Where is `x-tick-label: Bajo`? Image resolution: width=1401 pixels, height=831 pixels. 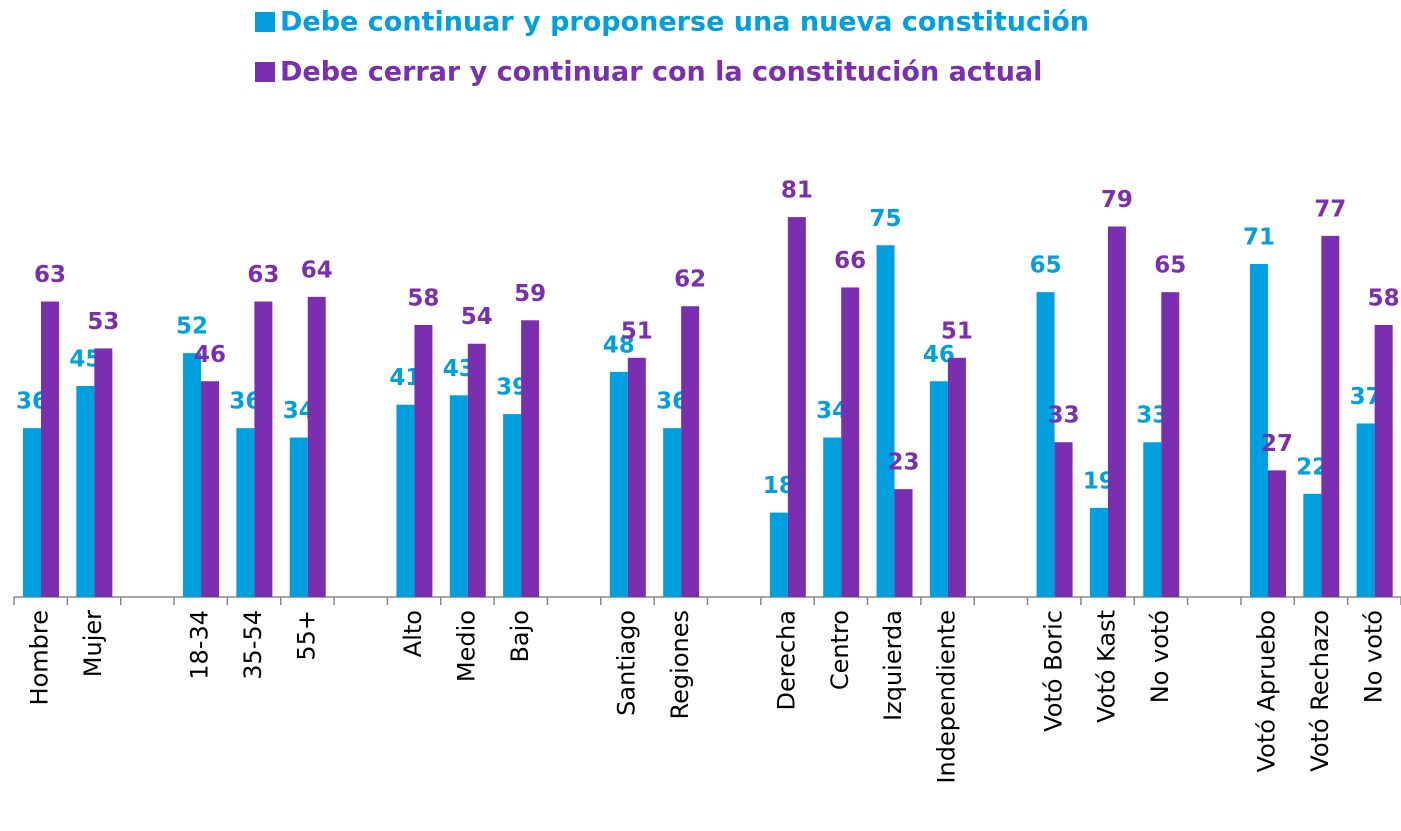
x-tick-label: Bajo is located at coordinates (520, 636).